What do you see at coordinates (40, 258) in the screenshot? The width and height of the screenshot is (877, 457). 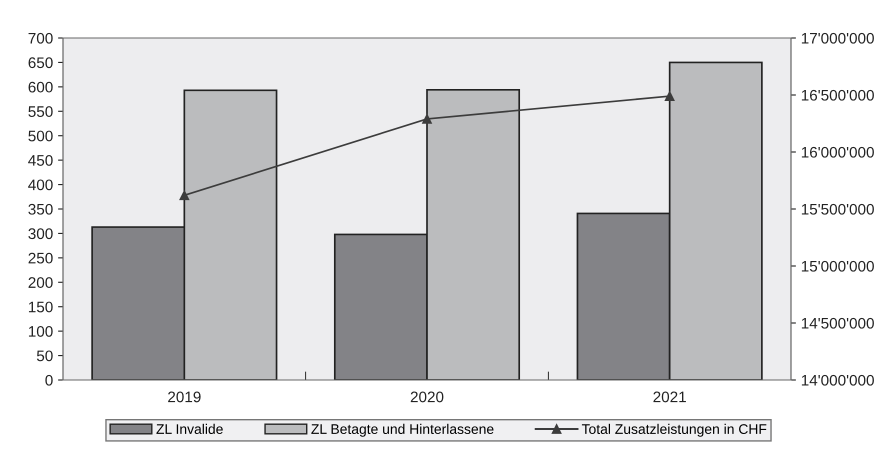 I see `y-tick-label: 250` at bounding box center [40, 258].